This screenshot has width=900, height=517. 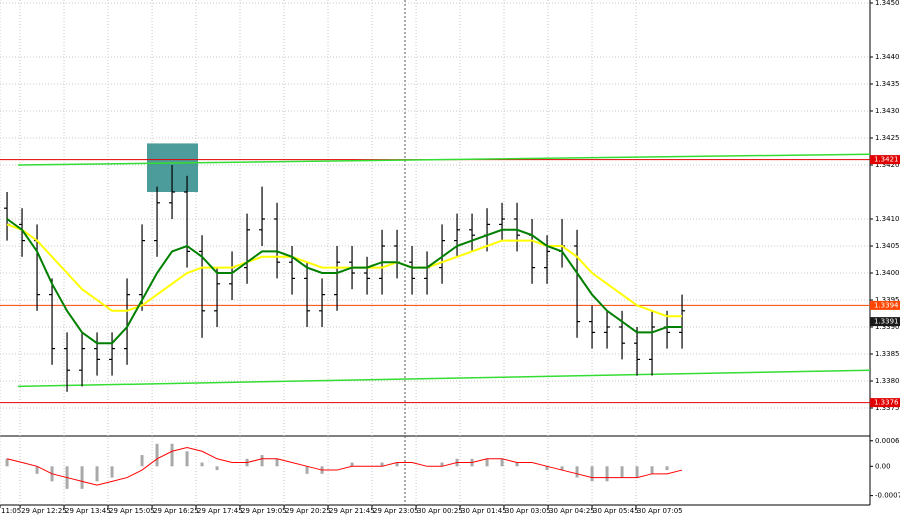 I want to click on y-tick-label: 1.3435, so click(x=887, y=84).